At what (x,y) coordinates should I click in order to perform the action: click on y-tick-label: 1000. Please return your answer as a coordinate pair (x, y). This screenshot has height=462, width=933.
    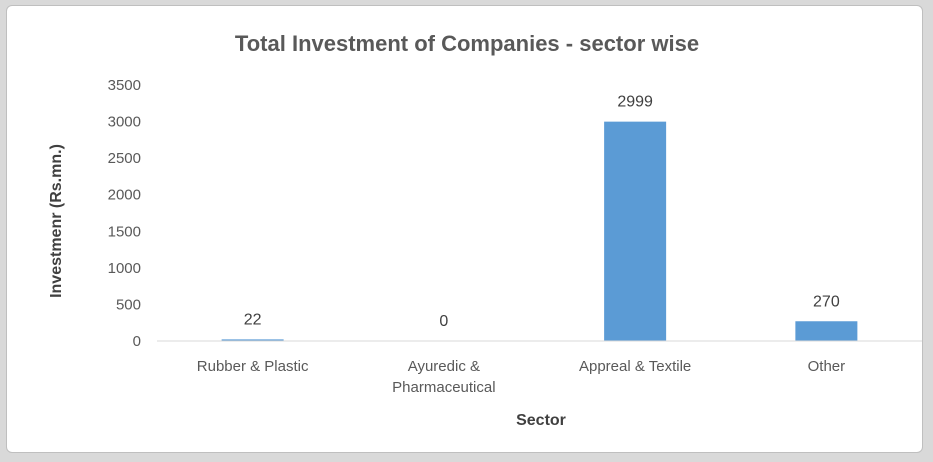
    Looking at the image, I should click on (124, 268).